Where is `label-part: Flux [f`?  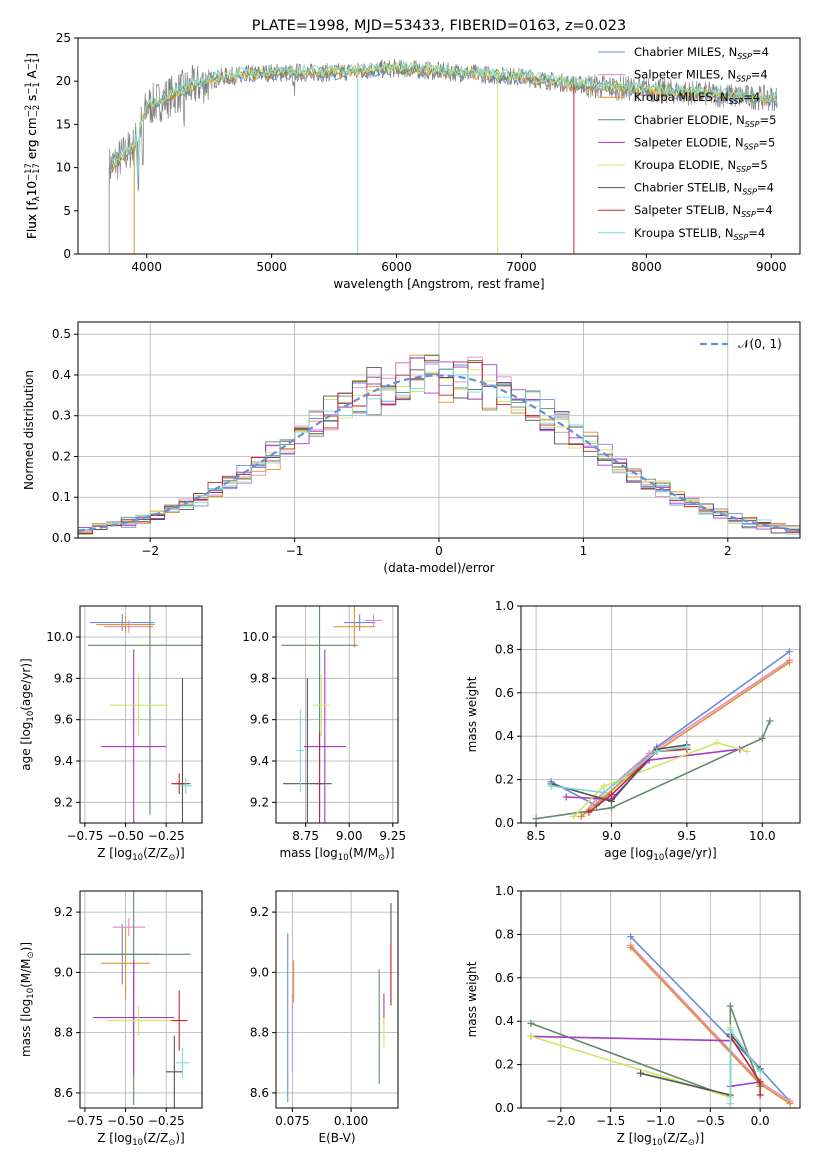
label-part: Flux [f is located at coordinates (32, 220).